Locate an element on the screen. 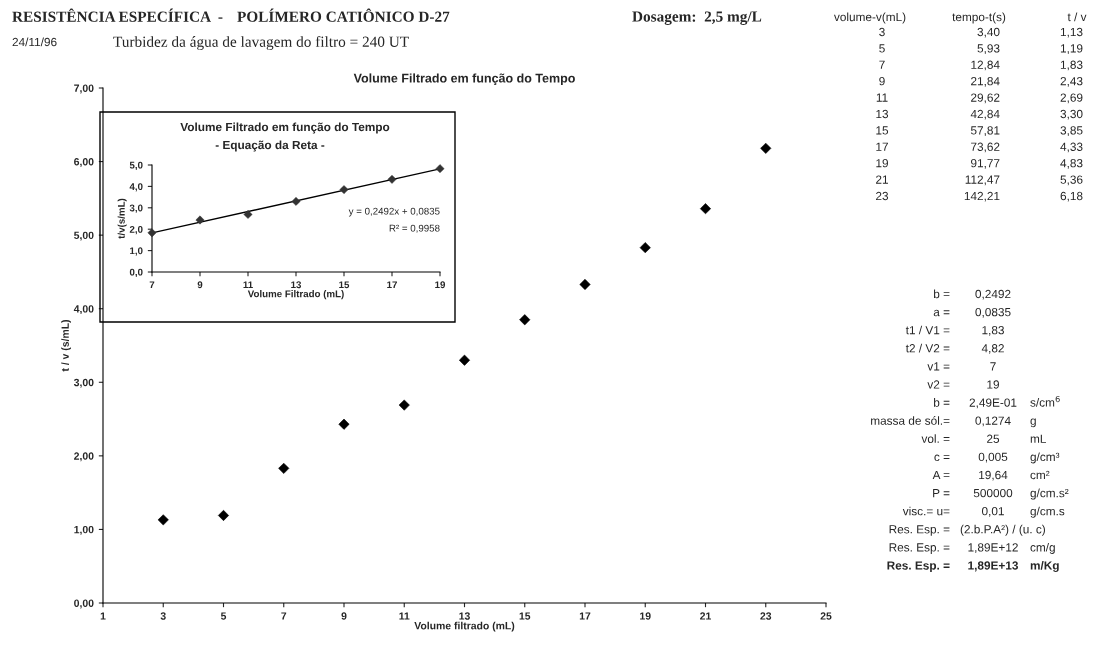 The width and height of the screenshot is (1093, 663). text: 0,2492 is located at coordinates (993, 294).